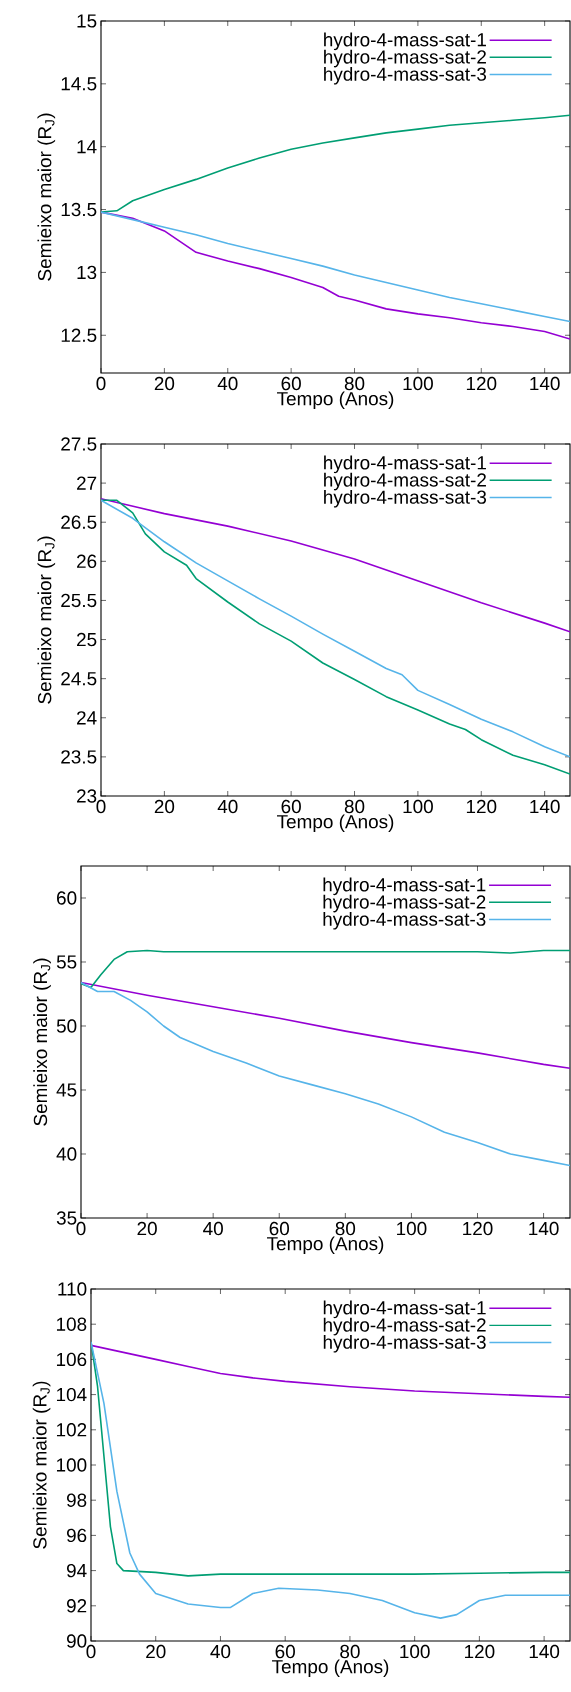 This screenshot has height=1692, width=571. What do you see at coordinates (71, 1394) in the screenshot?
I see `y-tick-label: 104` at bounding box center [71, 1394].